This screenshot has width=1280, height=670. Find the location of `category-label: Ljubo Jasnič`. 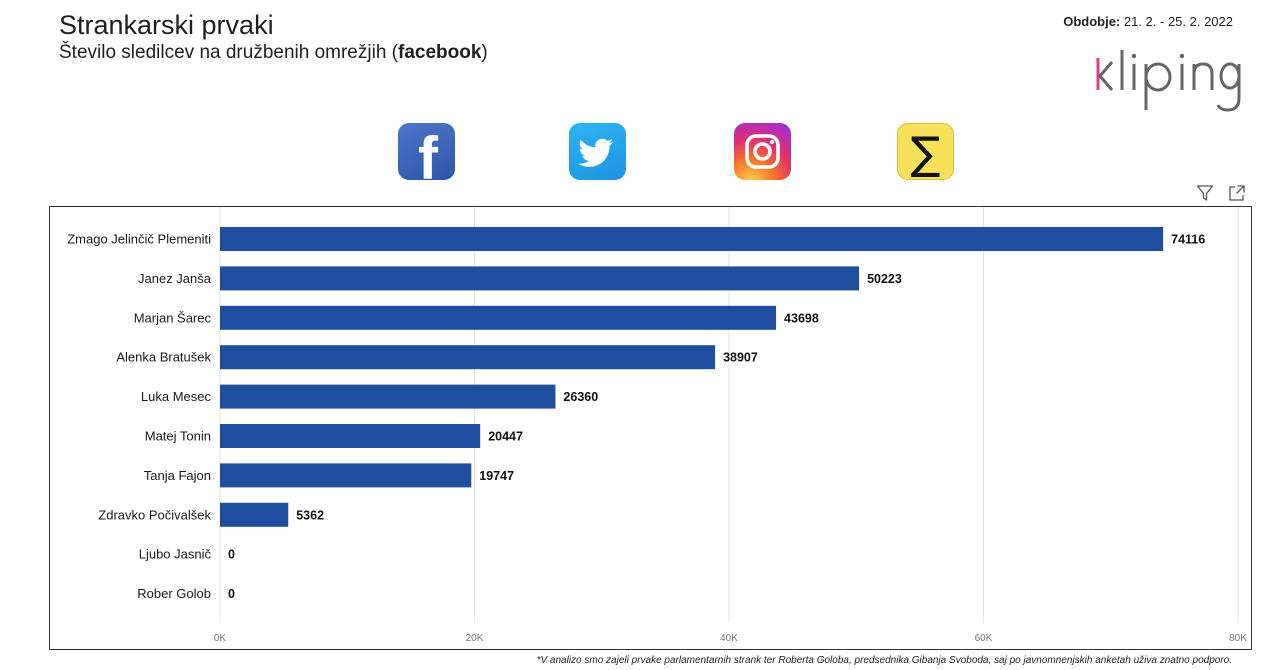

category-label: Ljubo Jasnič is located at coordinates (175, 554).